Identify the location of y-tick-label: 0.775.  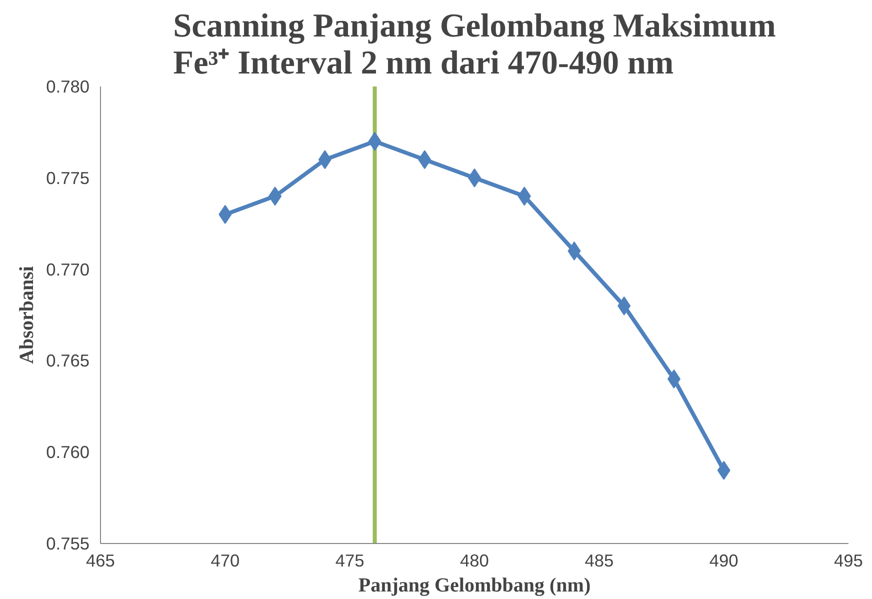
(68, 178).